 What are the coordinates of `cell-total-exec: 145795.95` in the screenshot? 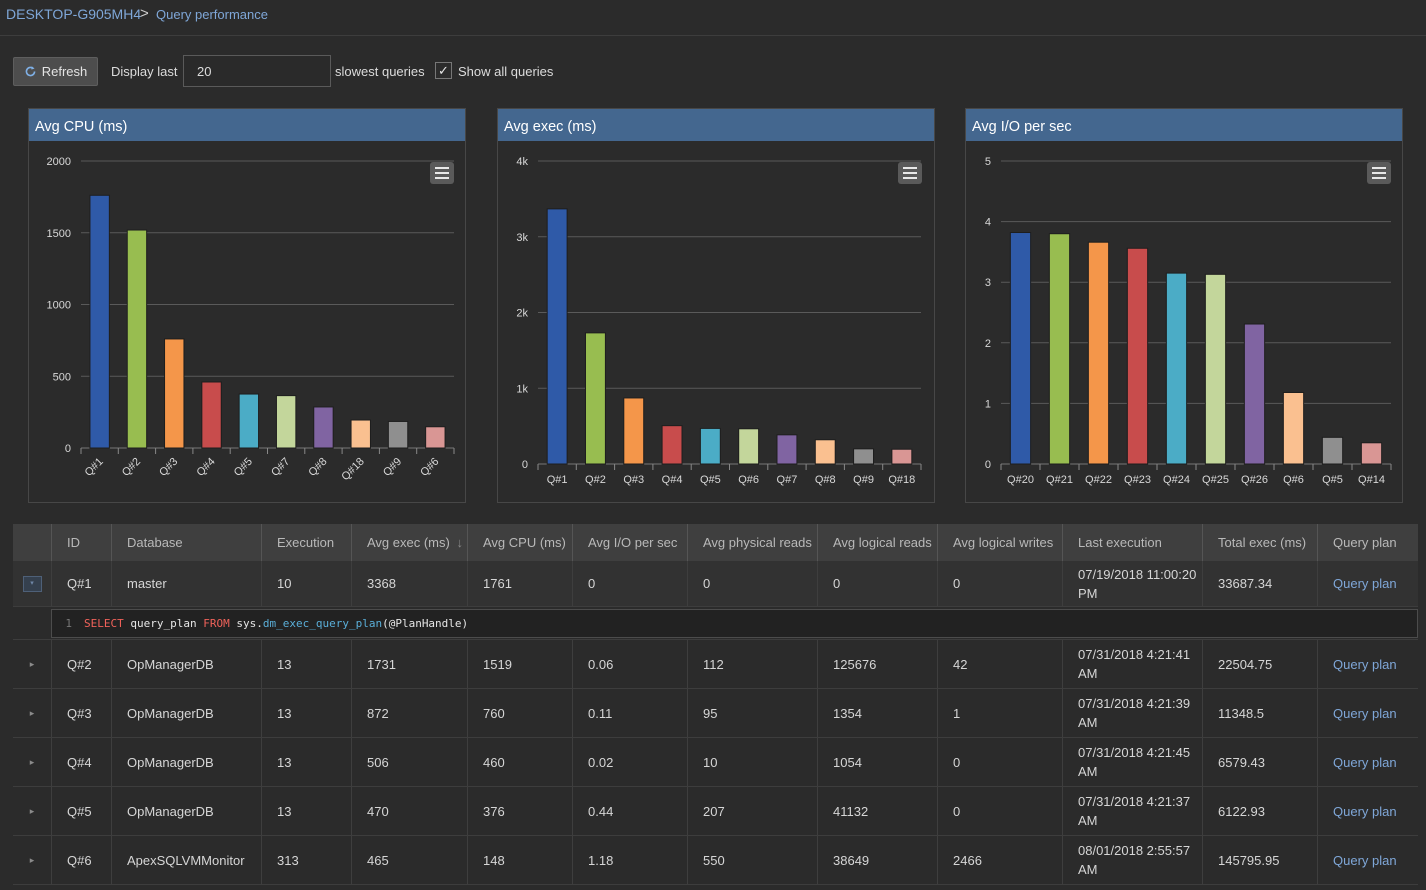 It's located at (1259, 860).